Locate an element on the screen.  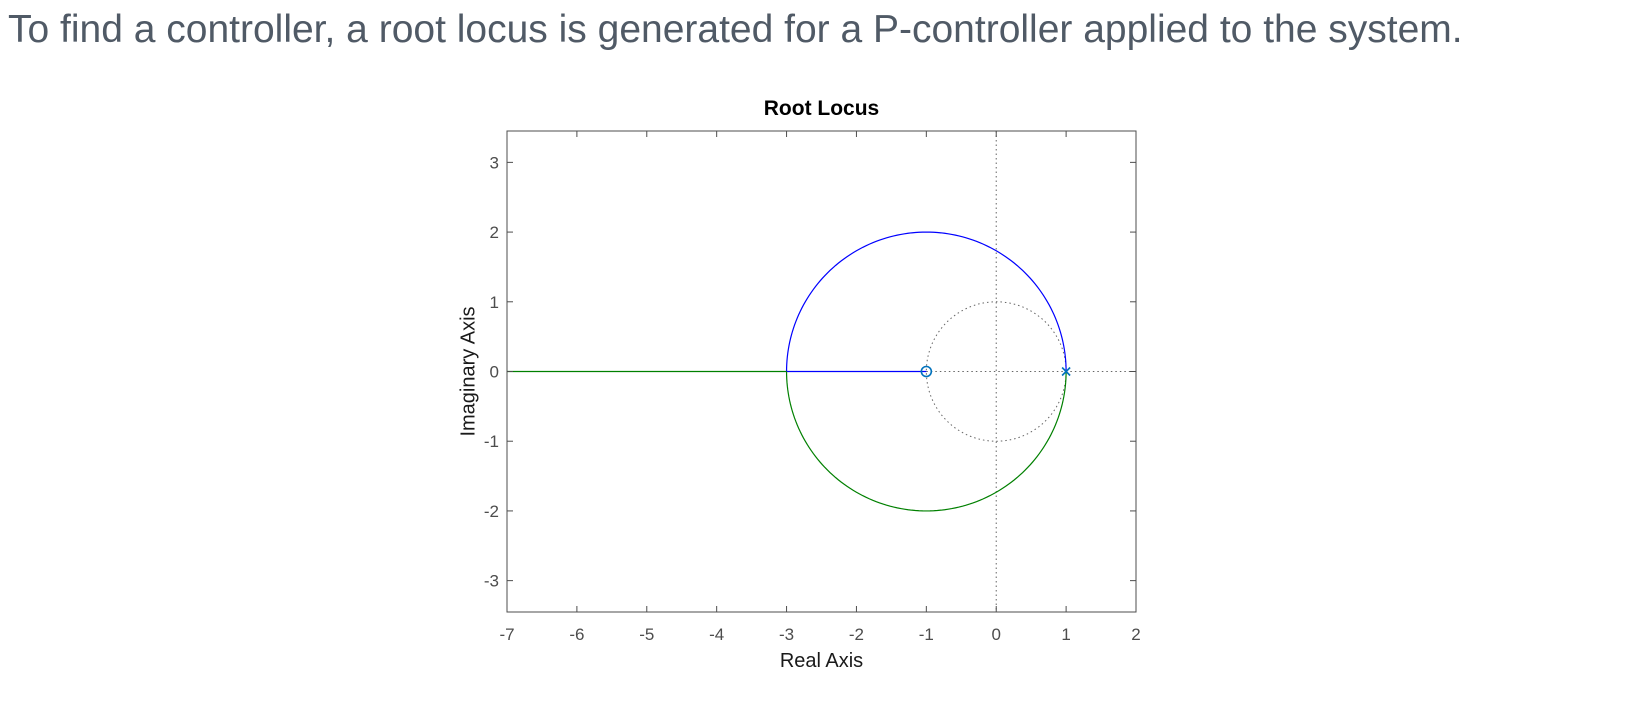
y-tick-label: -1 is located at coordinates (491, 441).